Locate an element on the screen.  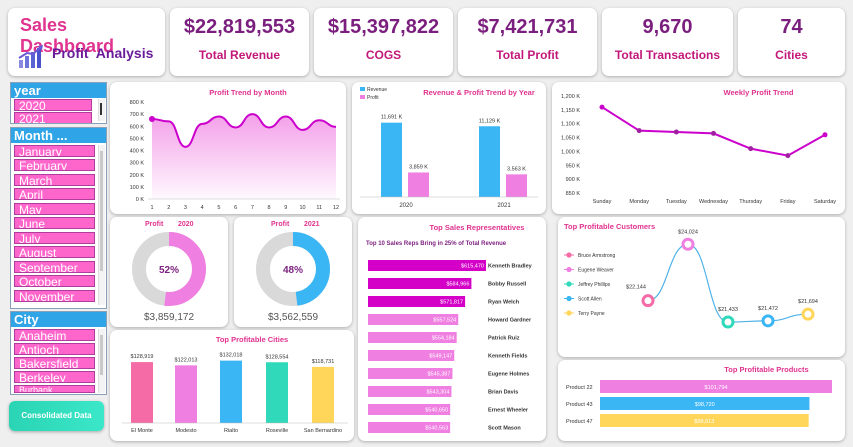
slicer-item-antioch: Antioch is located at coordinates (54, 349).